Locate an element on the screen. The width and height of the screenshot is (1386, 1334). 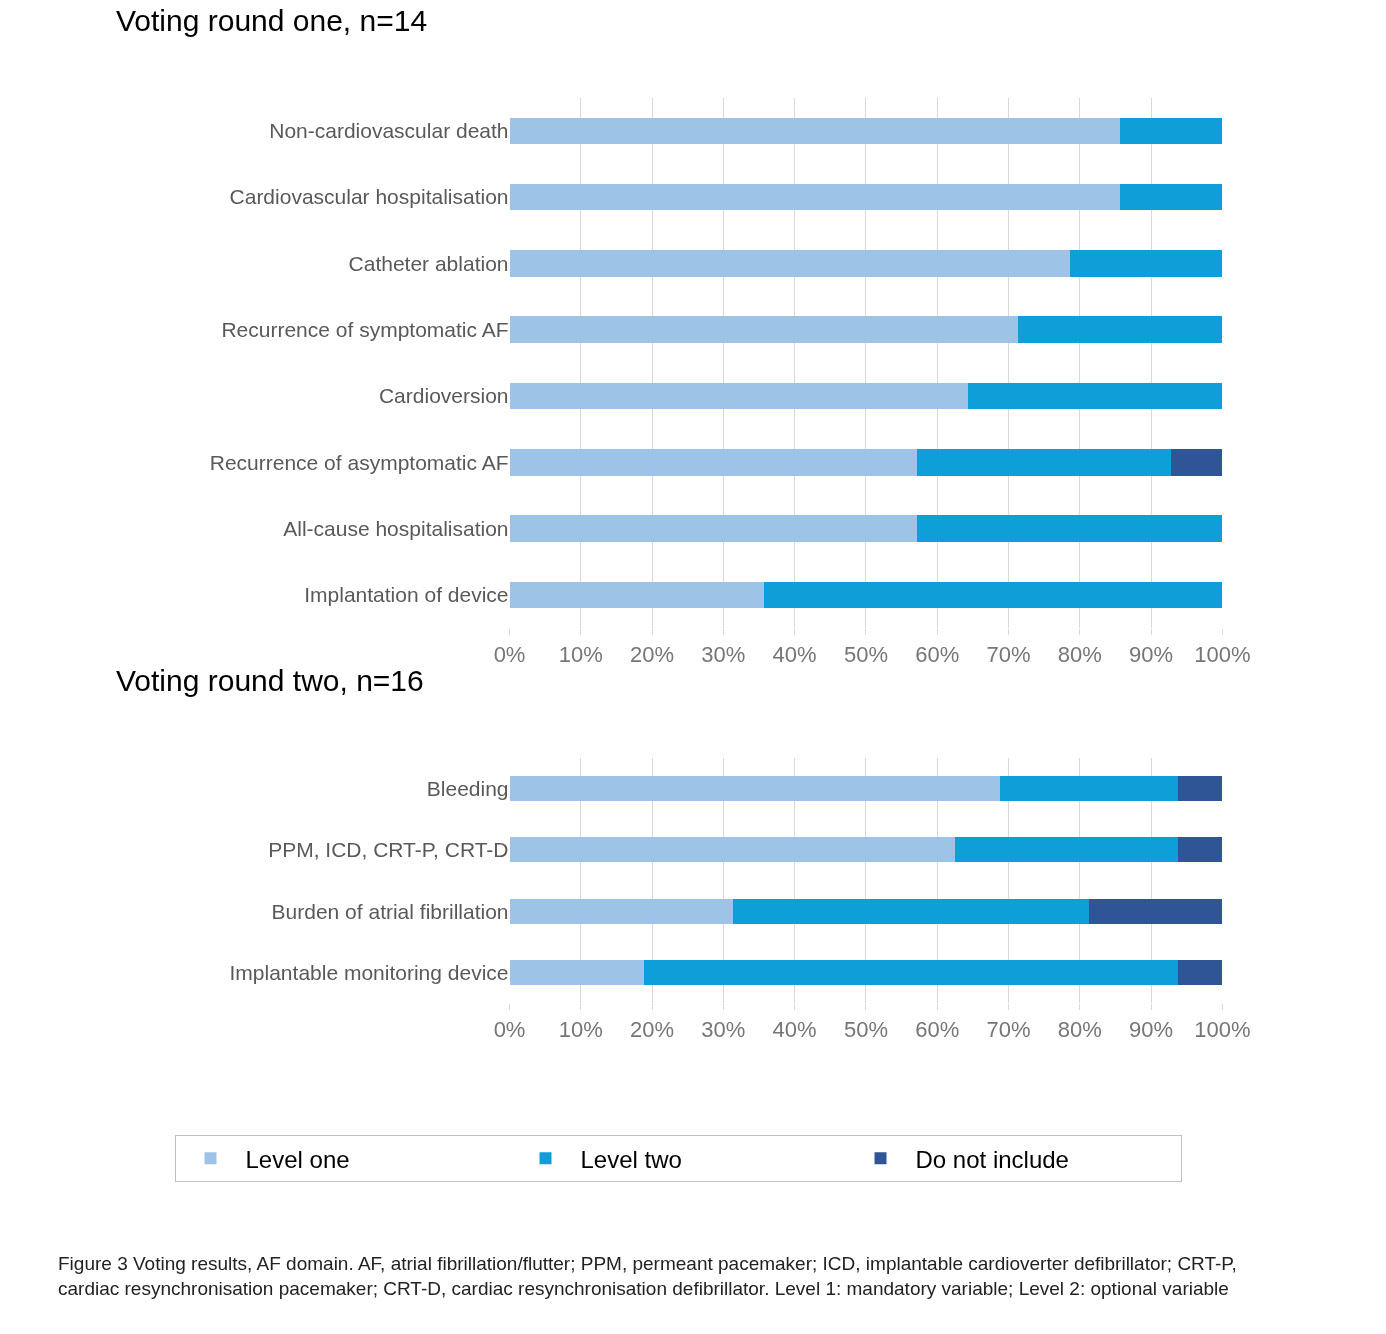
y-tick-label: All-cause hospitalisation is located at coordinates (396, 529).